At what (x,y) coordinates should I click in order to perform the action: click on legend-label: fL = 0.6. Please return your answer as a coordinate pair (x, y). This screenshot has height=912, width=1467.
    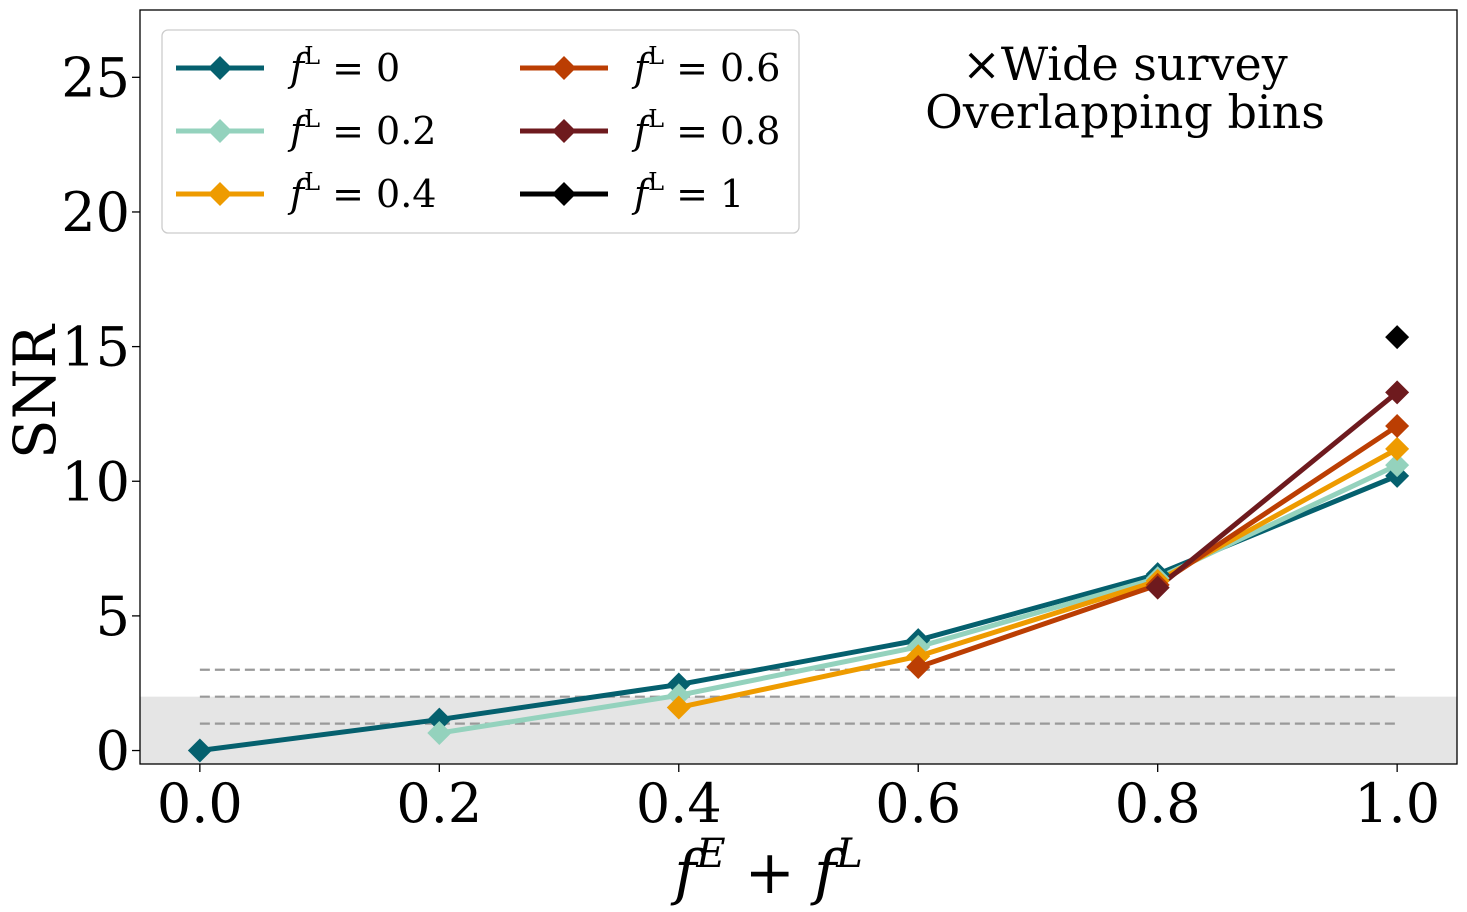
    Looking at the image, I should click on (705, 66).